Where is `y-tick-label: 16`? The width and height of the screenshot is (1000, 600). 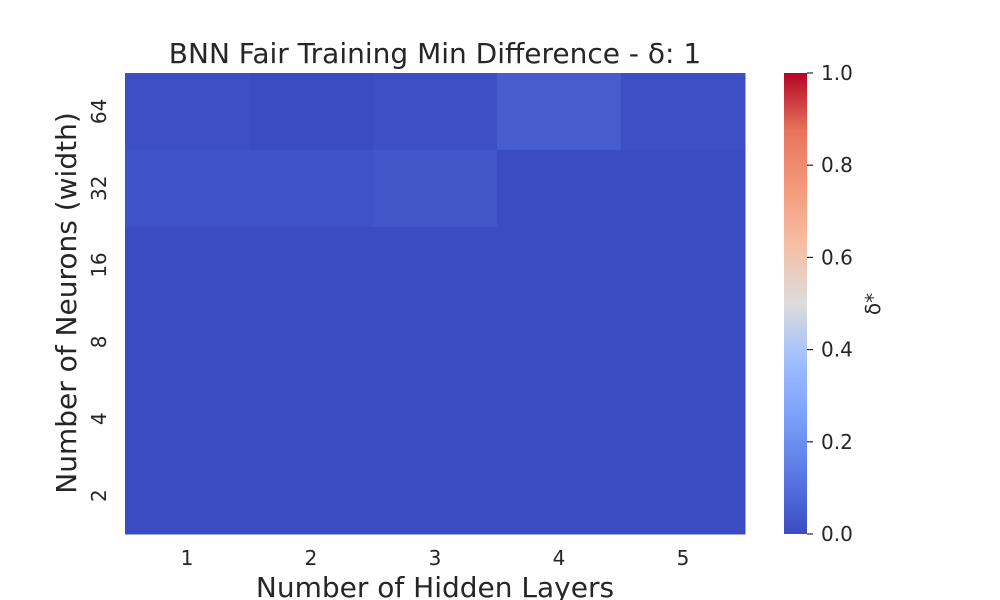 y-tick-label: 16 is located at coordinates (99, 264).